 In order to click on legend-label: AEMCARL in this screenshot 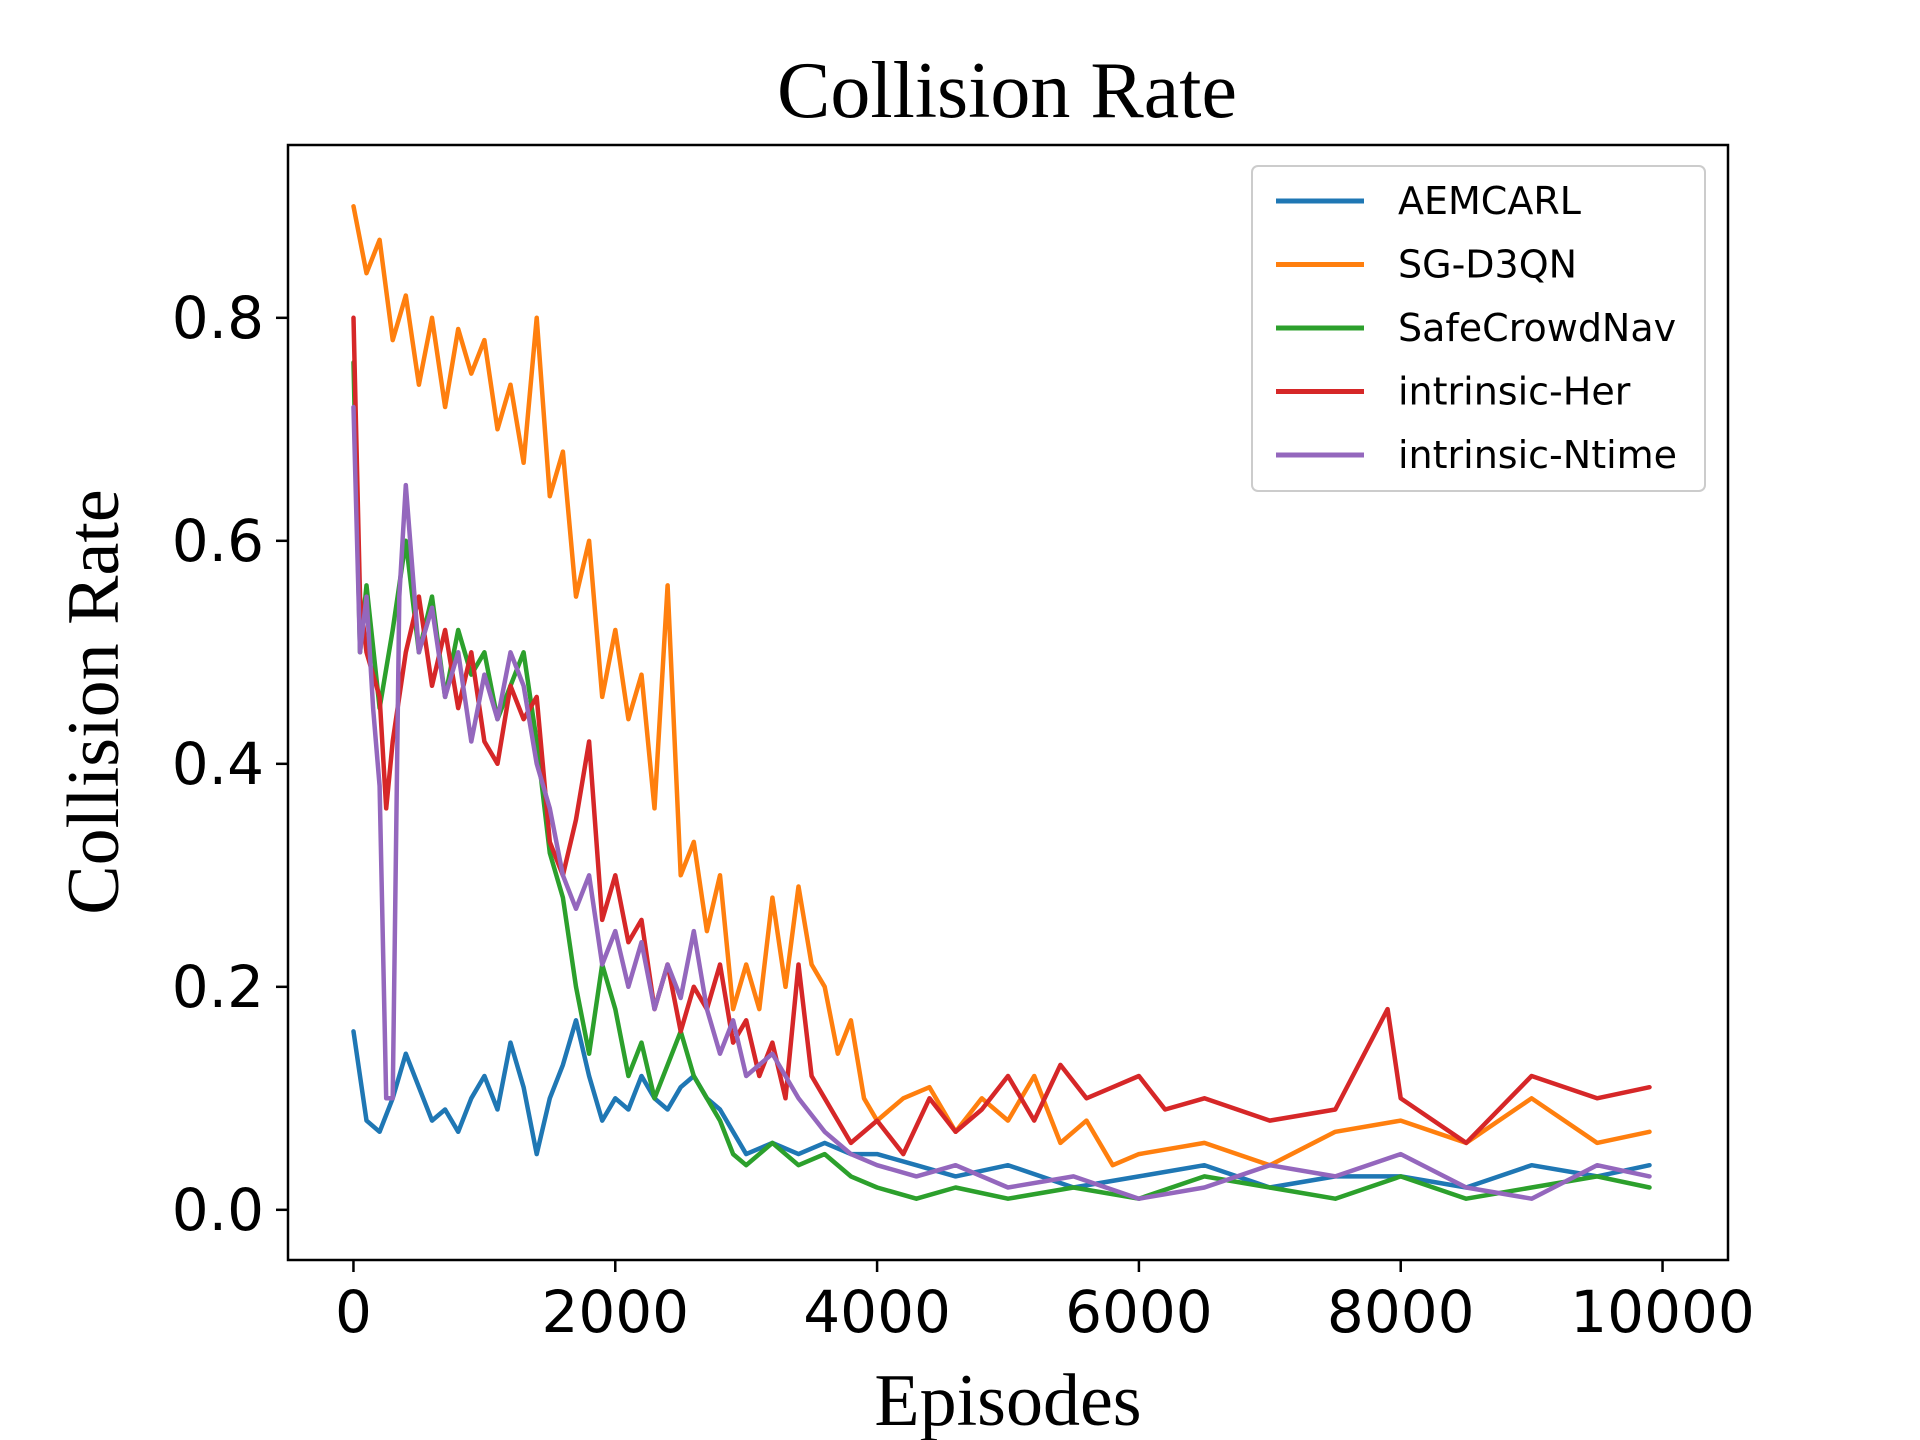, I will do `click(1489, 201)`.